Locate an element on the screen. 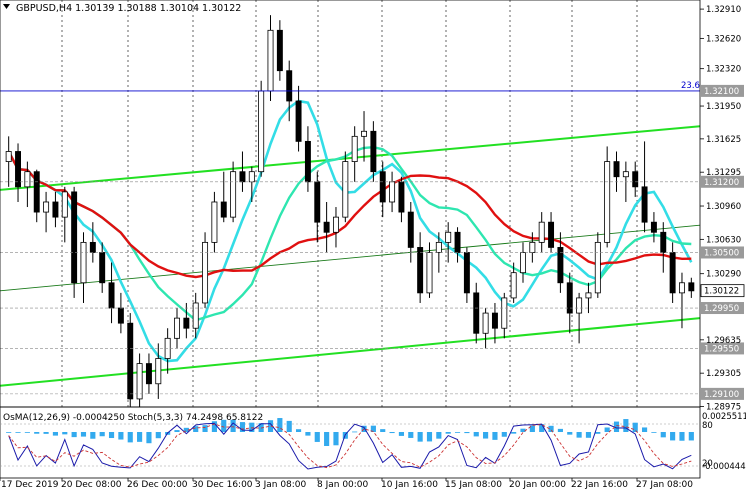 This screenshot has width=746, height=496. price-tick-label: 1.31295 is located at coordinates (723, 173).